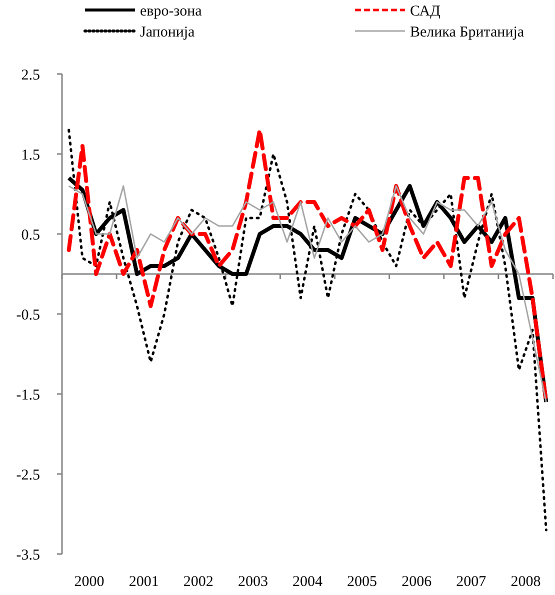 This screenshot has width=555, height=595. I want to click on y-tick-label: 1.5, so click(30, 155).